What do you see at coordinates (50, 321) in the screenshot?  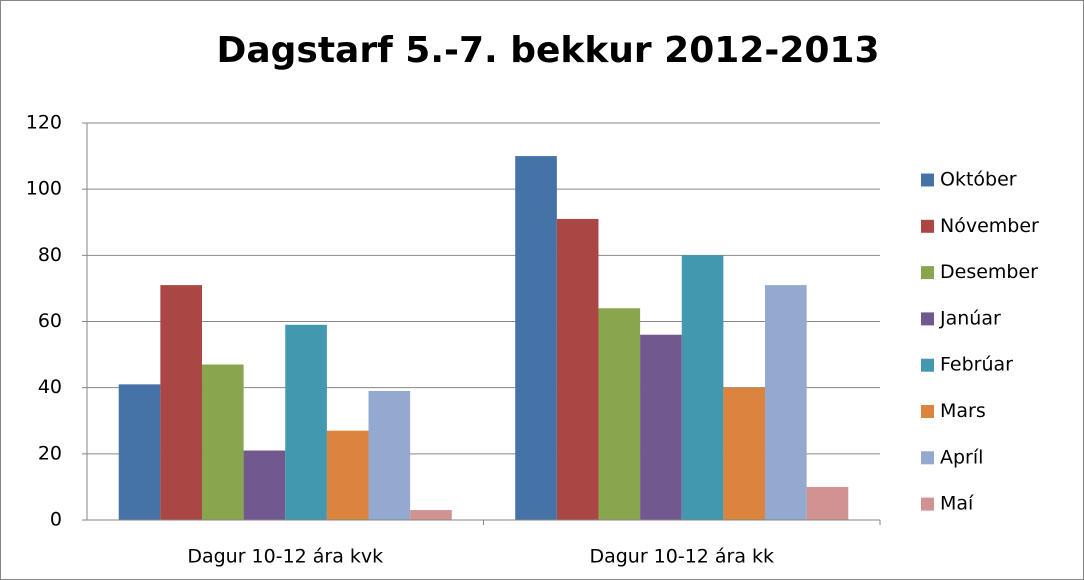 I see `y-tick-label: 60` at bounding box center [50, 321].